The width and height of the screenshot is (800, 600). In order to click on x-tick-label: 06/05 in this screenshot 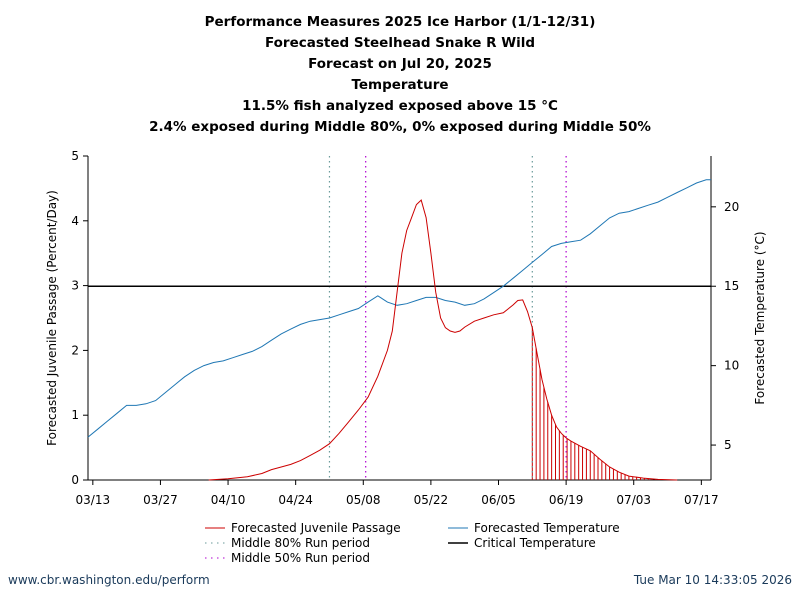, I will do `click(498, 500)`.